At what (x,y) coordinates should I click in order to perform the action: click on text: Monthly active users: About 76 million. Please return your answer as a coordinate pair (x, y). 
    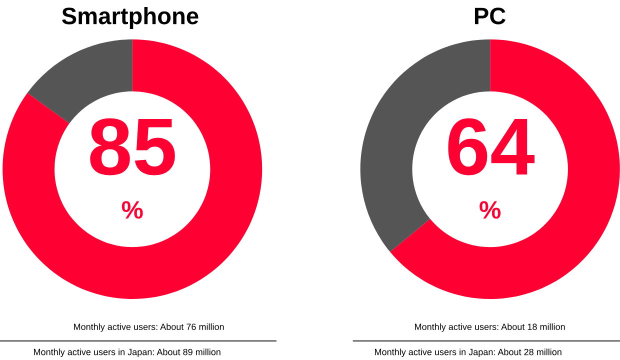
    Looking at the image, I should click on (149, 327).